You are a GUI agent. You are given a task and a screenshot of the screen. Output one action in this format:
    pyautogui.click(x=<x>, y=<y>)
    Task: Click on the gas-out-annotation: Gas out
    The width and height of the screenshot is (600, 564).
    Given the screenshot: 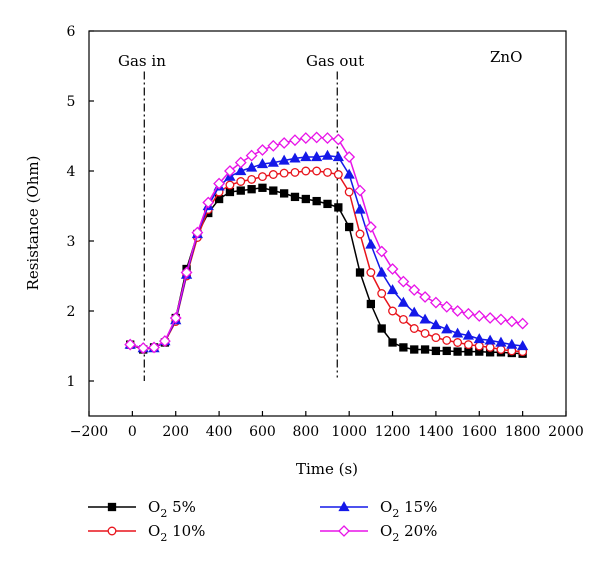 What is the action you would take?
    pyautogui.click(x=335, y=61)
    